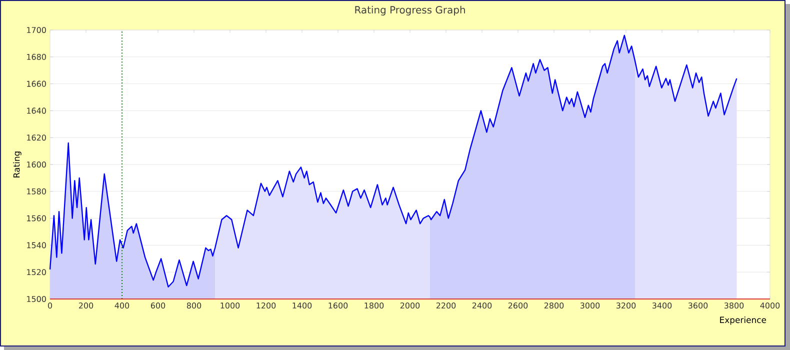 The image size is (790, 350). What do you see at coordinates (743, 320) in the screenshot?
I see `x-axis-title: Experience` at bounding box center [743, 320].